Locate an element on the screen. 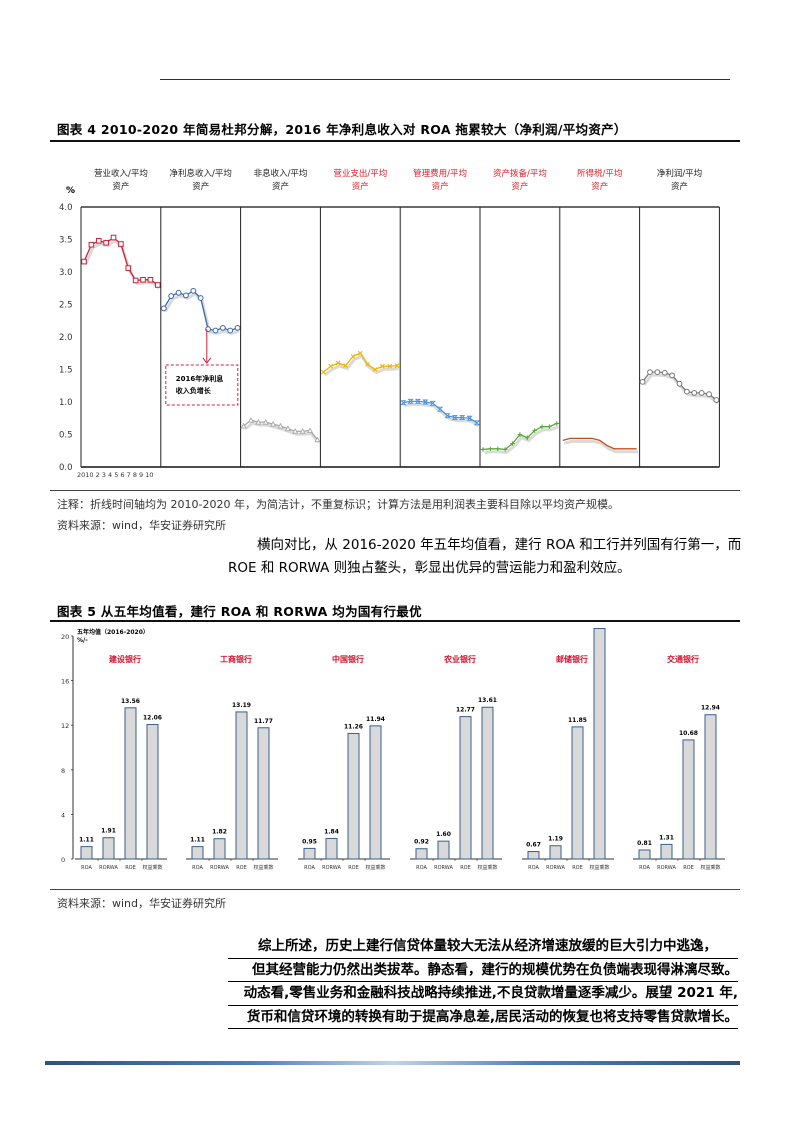  y-tick-label: 4.0 is located at coordinates (66, 208).